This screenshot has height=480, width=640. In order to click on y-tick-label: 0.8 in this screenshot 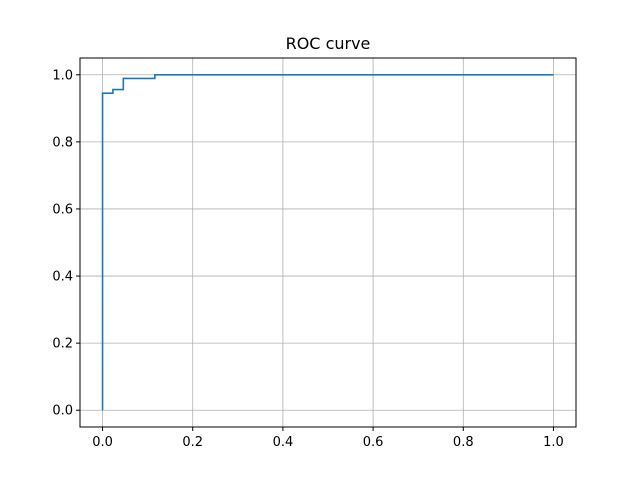, I will do `click(62, 142)`.